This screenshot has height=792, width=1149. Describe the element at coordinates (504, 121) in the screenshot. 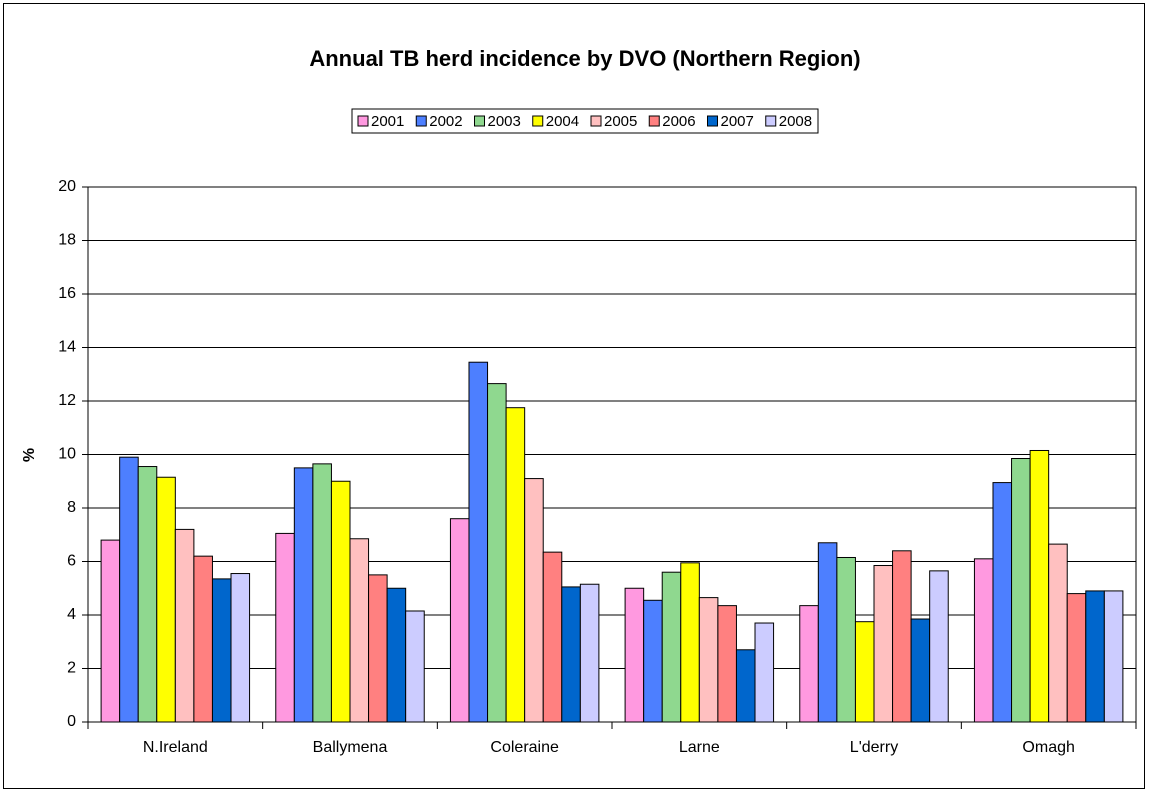

I see `legend-label: 2003` at that location.